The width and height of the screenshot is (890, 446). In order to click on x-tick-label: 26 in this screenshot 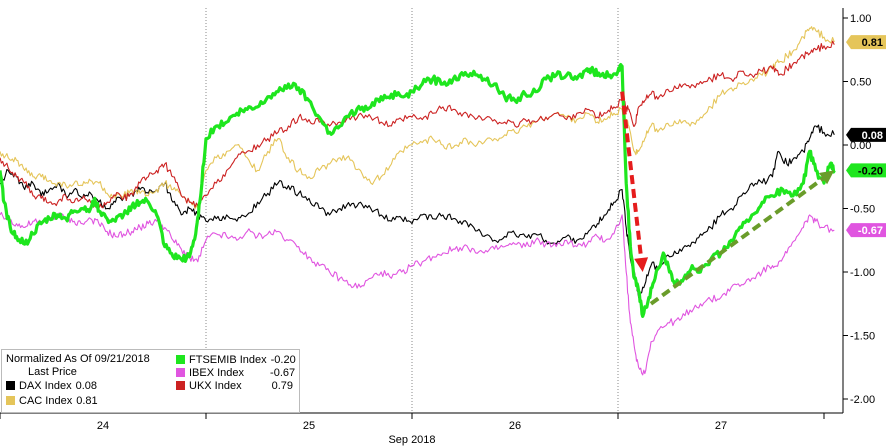, I will do `click(515, 426)`.